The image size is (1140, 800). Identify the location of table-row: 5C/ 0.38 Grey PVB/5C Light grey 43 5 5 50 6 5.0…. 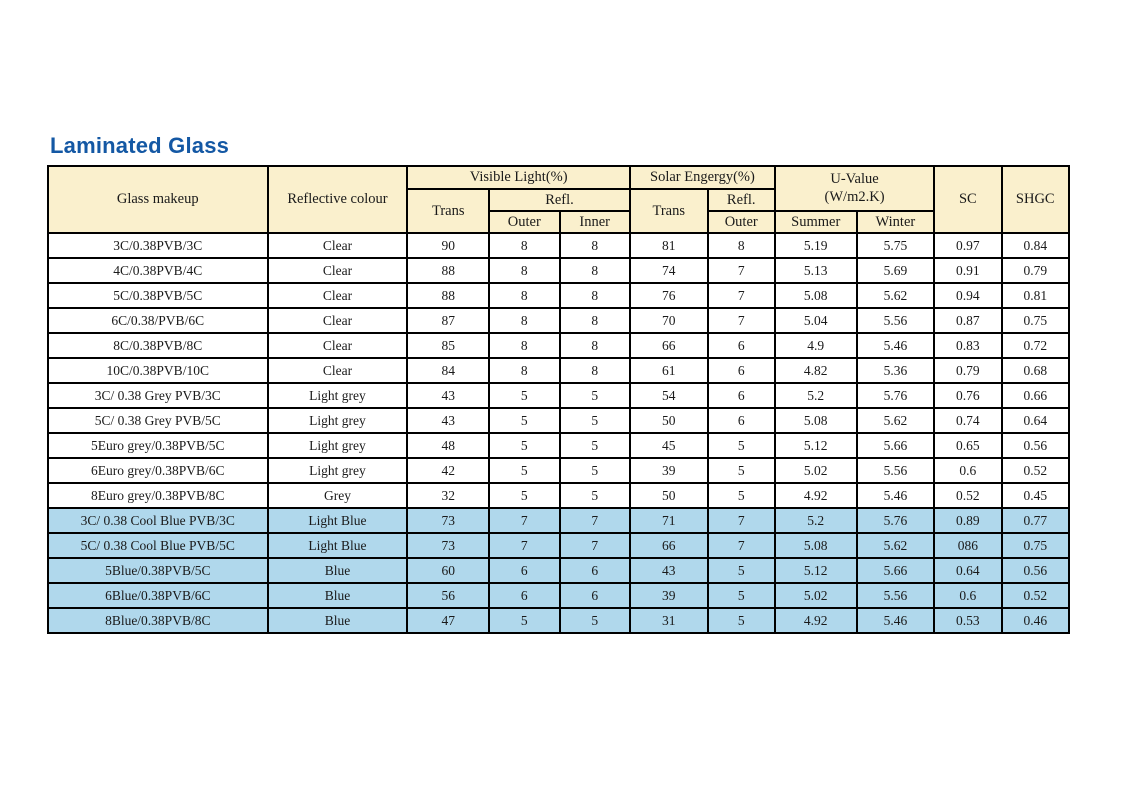
(559, 420).